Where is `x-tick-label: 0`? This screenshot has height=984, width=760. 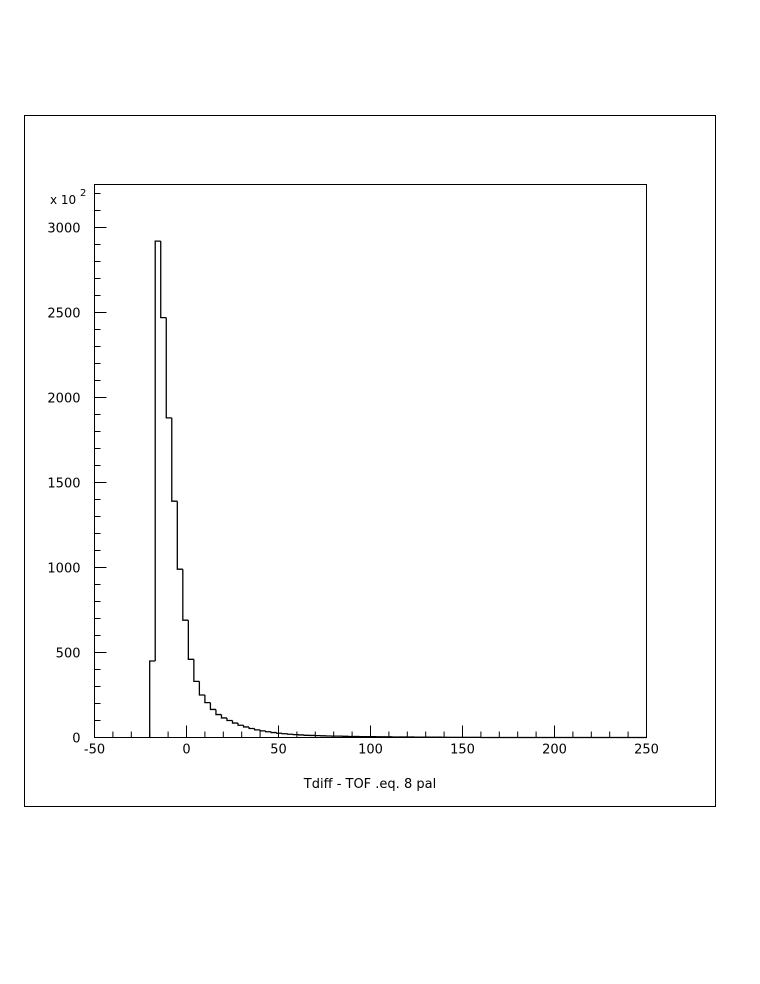
x-tick-label: 0 is located at coordinates (186, 750).